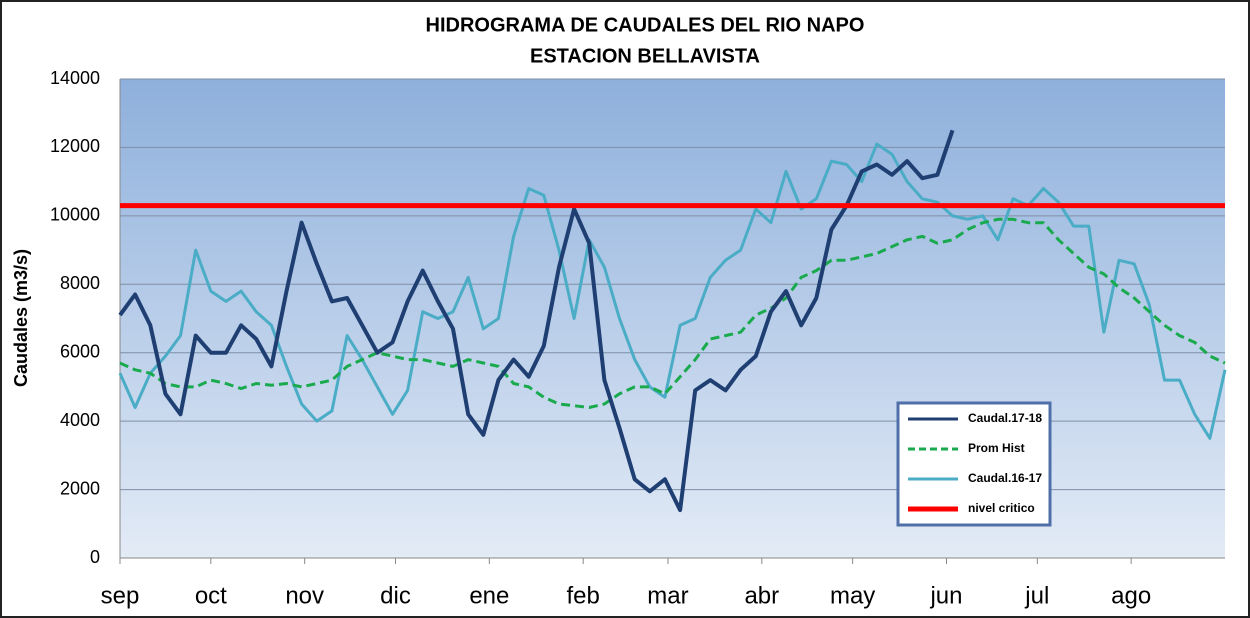 This screenshot has width=1250, height=618. I want to click on legend-label: Caudal.17-18, so click(1005, 418).